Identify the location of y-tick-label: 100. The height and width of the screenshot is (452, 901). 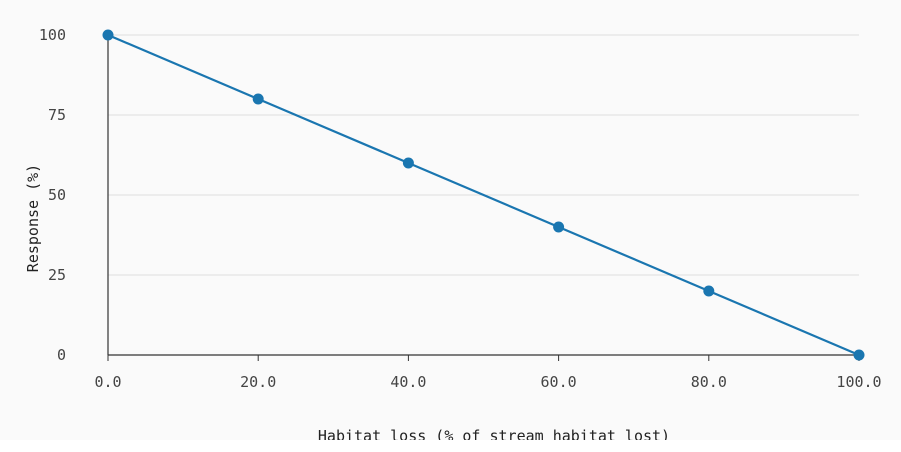
(52, 35).